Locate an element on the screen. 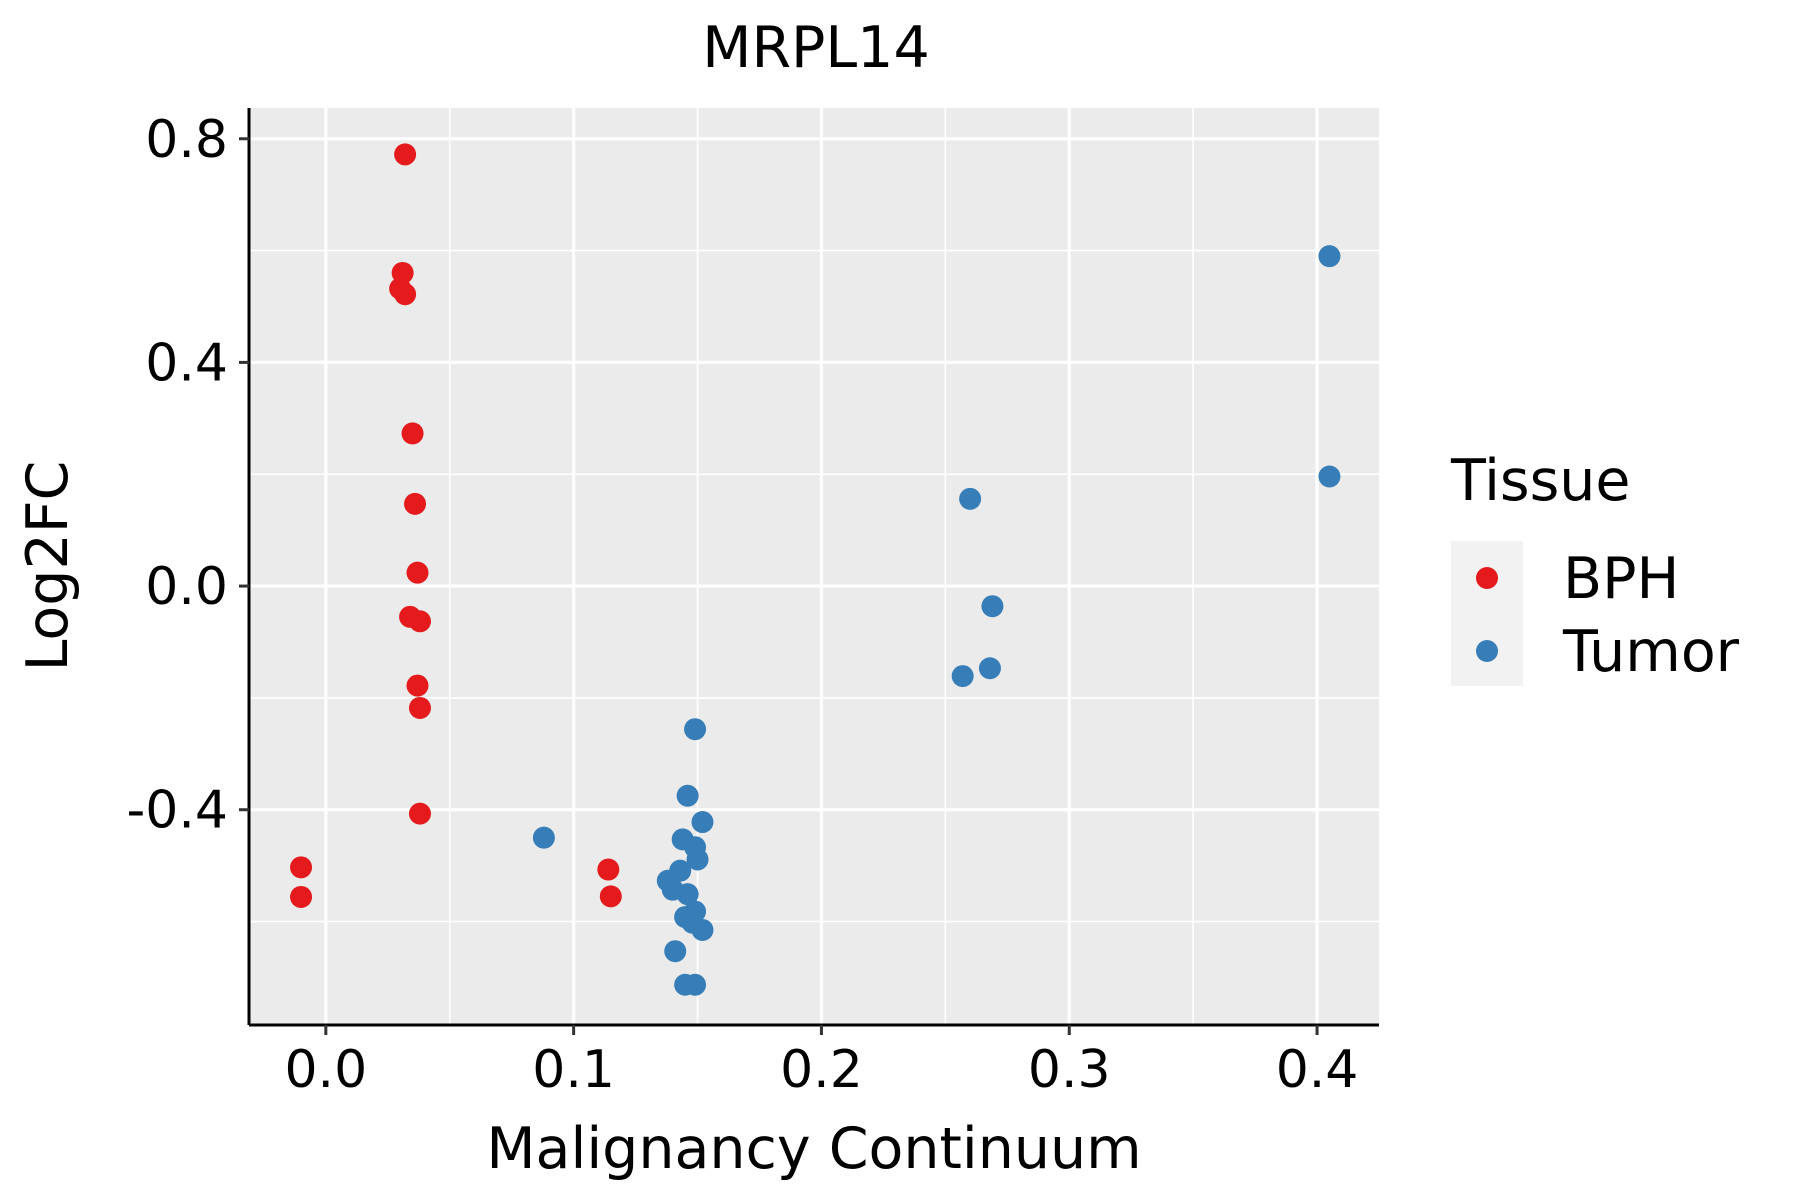 Image resolution: width=1800 pixels, height=1200 pixels. x-tick-label: 0.0 is located at coordinates (325, 1070).